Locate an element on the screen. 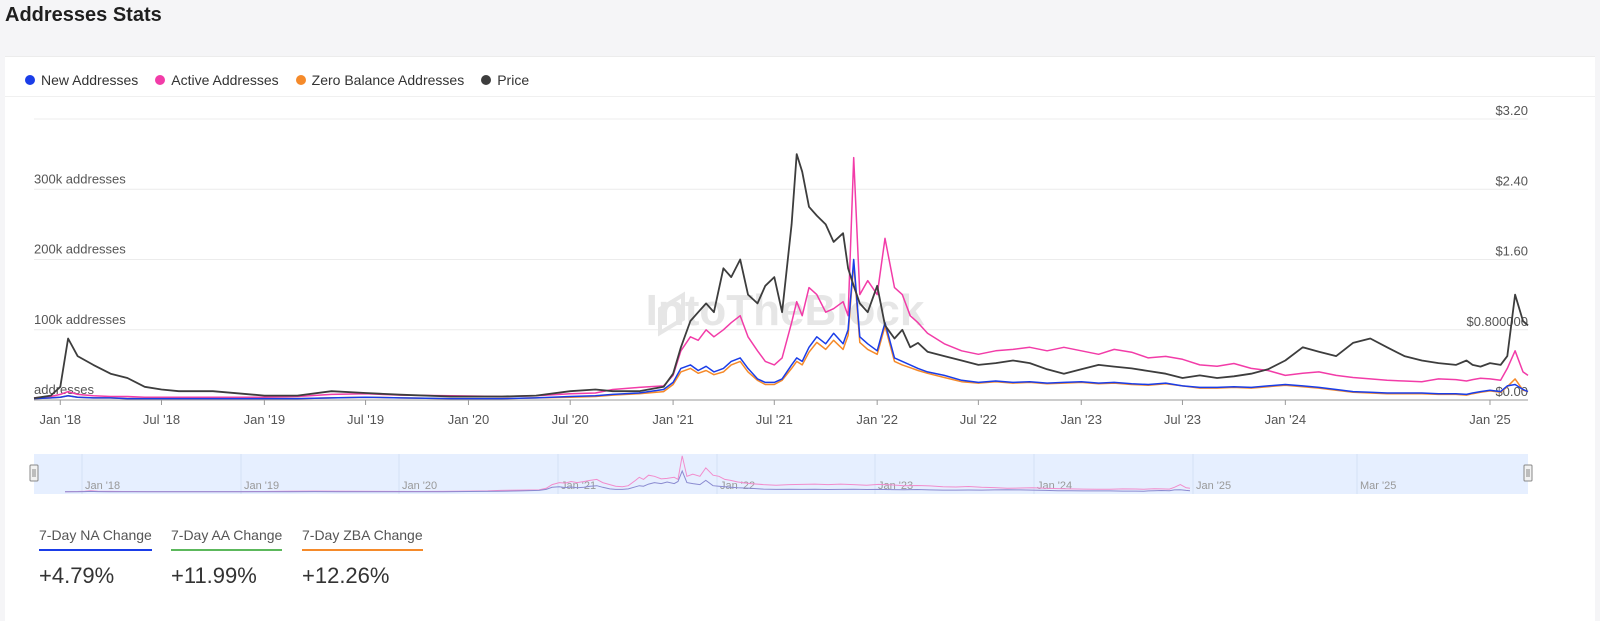 The image size is (1600, 621). x-axis-tick-label: Jan '18 is located at coordinates (61, 419).